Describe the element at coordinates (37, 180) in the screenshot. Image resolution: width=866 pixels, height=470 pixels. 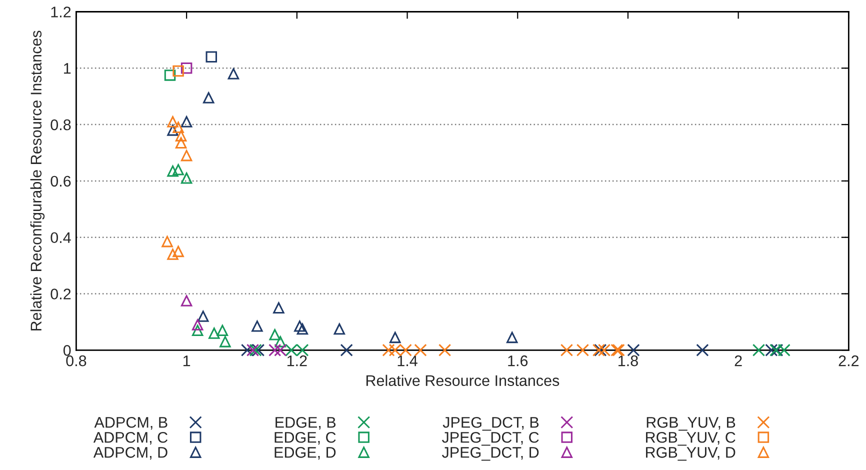
I see `y-axis-title: Relative Reconfigurable Resource Instances` at that location.